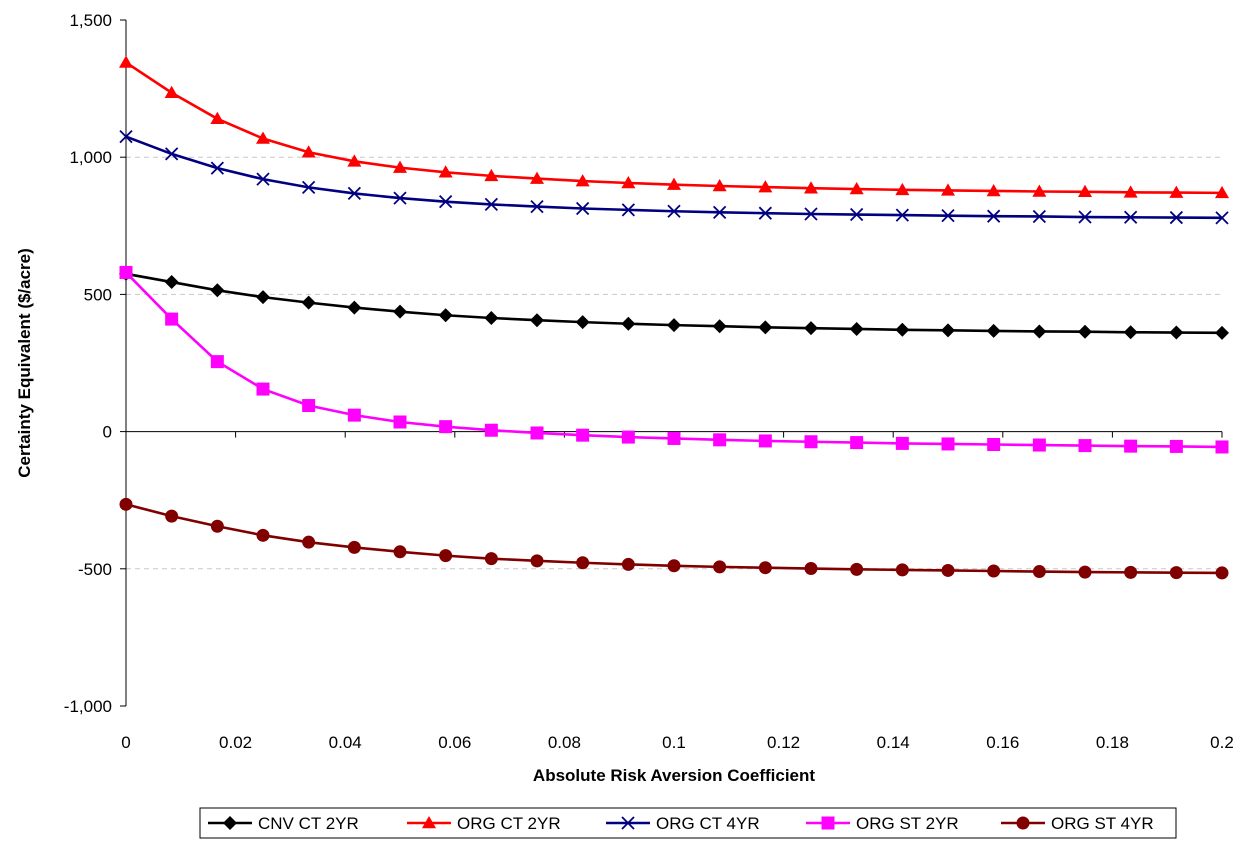  Describe the element at coordinates (907, 823) in the screenshot. I see `legend-label: ORG ST 2YR` at that location.